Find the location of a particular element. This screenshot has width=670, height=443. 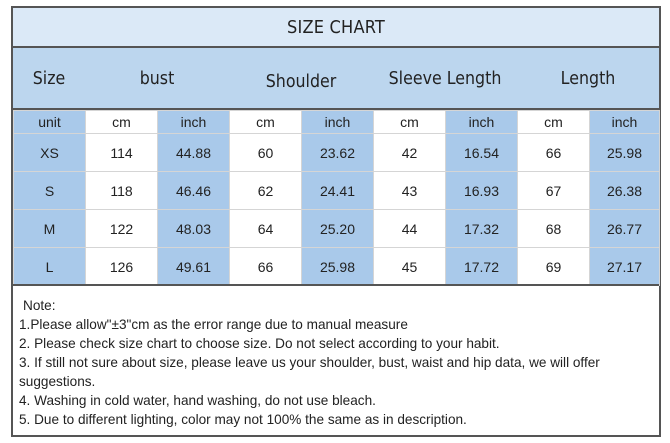

value-cell: 69 is located at coordinates (553, 266).